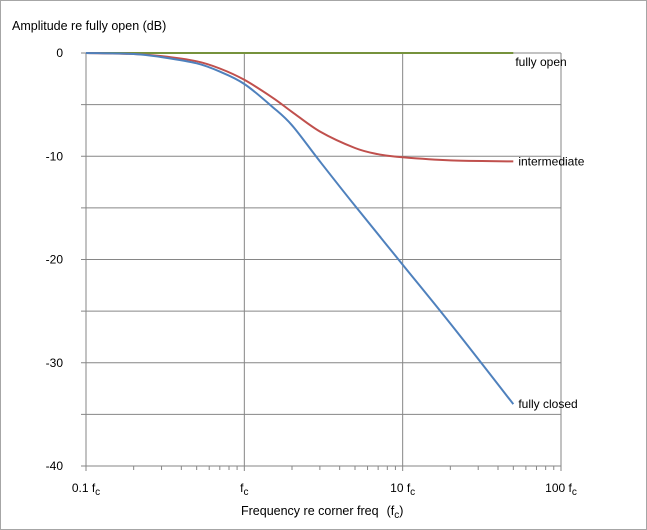 Image resolution: width=647 pixels, height=530 pixels. What do you see at coordinates (55, 466) in the screenshot?
I see `y-tick-label: -40` at bounding box center [55, 466].